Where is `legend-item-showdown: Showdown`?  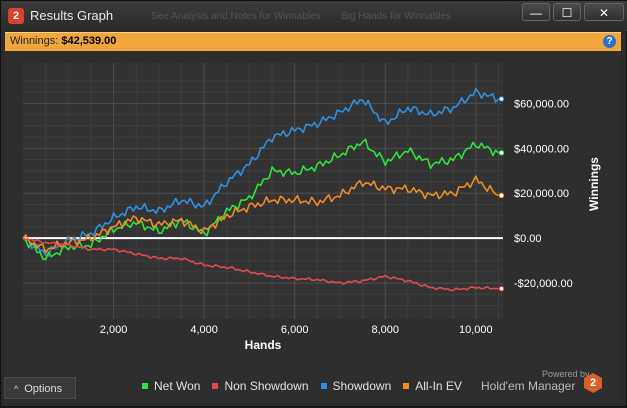 legend-item-showdown: Showdown is located at coordinates (356, 386).